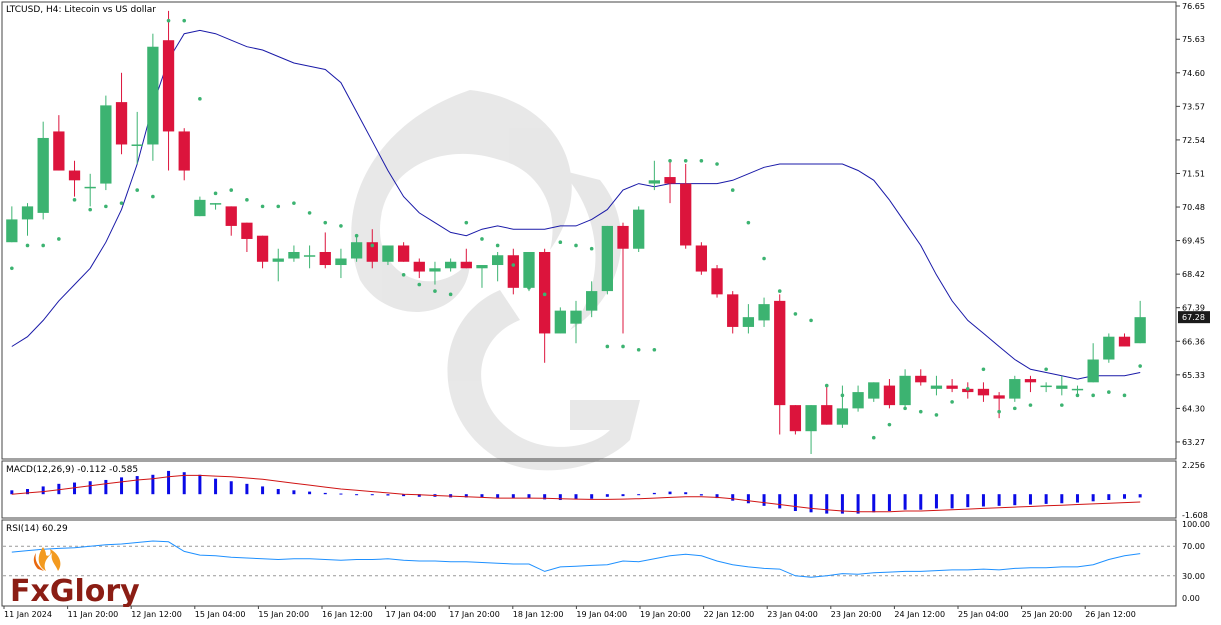  What do you see at coordinates (1193, 6) in the screenshot?
I see `price-y-tick: 76.65` at bounding box center [1193, 6].